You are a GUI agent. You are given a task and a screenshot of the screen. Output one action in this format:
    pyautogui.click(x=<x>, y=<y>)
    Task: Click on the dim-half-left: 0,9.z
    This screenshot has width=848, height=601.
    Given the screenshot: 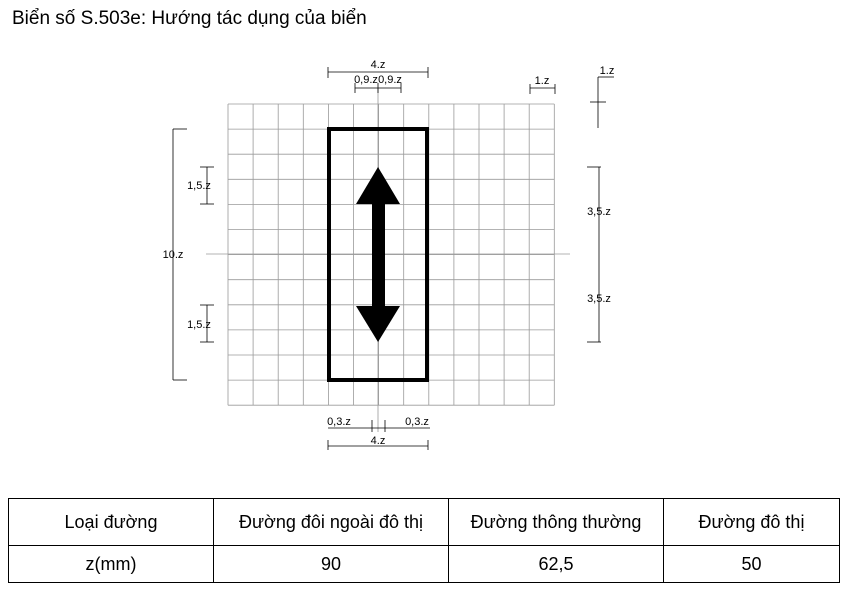 What is the action you would take?
    pyautogui.click(x=366, y=80)
    